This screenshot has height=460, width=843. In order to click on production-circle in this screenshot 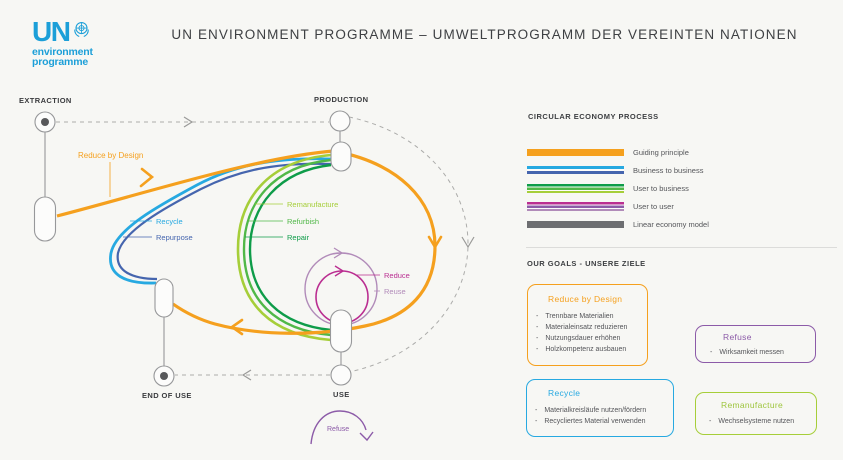, I will do `click(340, 121)`.